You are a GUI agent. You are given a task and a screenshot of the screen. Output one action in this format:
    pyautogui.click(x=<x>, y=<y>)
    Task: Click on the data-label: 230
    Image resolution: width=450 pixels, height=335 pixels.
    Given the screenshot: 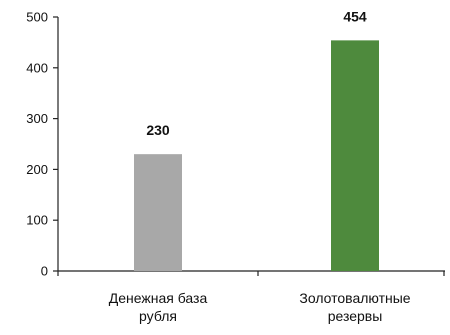 What is the action you would take?
    pyautogui.click(x=158, y=130)
    